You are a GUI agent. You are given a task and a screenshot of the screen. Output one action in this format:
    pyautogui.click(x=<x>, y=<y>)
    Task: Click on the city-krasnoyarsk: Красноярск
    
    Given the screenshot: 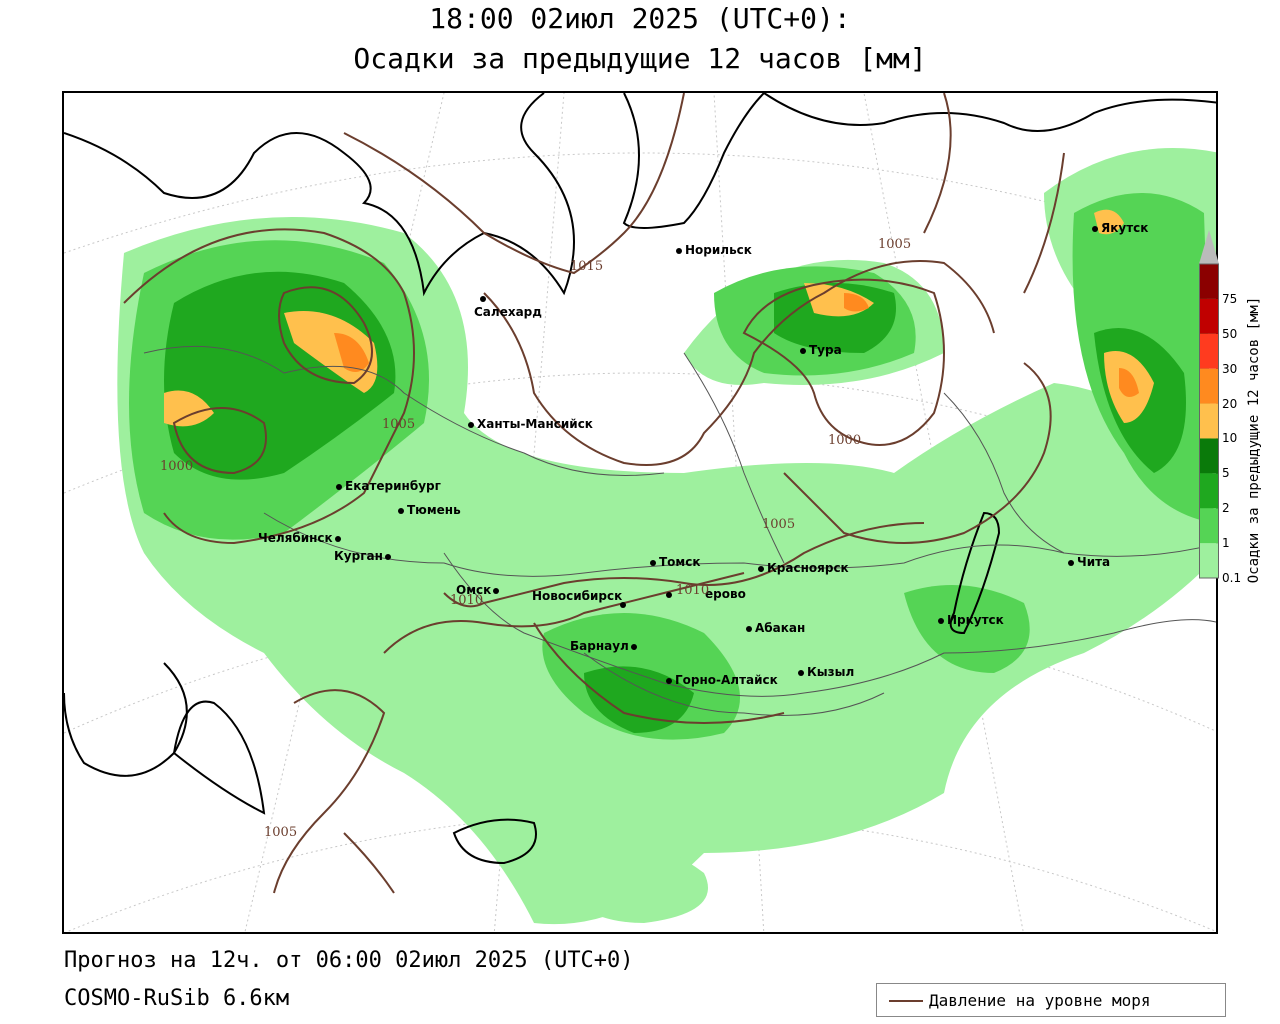 What is the action you would take?
    pyautogui.click(x=803, y=568)
    